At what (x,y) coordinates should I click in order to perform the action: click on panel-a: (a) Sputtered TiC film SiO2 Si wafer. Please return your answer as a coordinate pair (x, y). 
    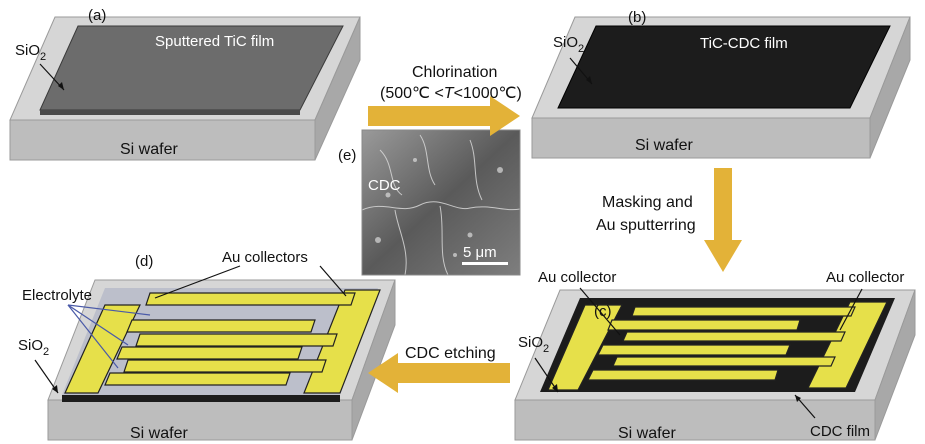
    Looking at the image, I should click on (185, 84).